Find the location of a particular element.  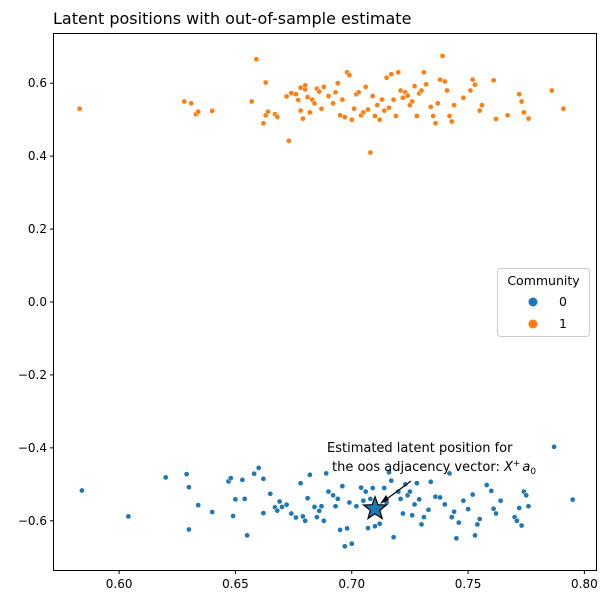

legend-label-1: 1 is located at coordinates (563, 323).